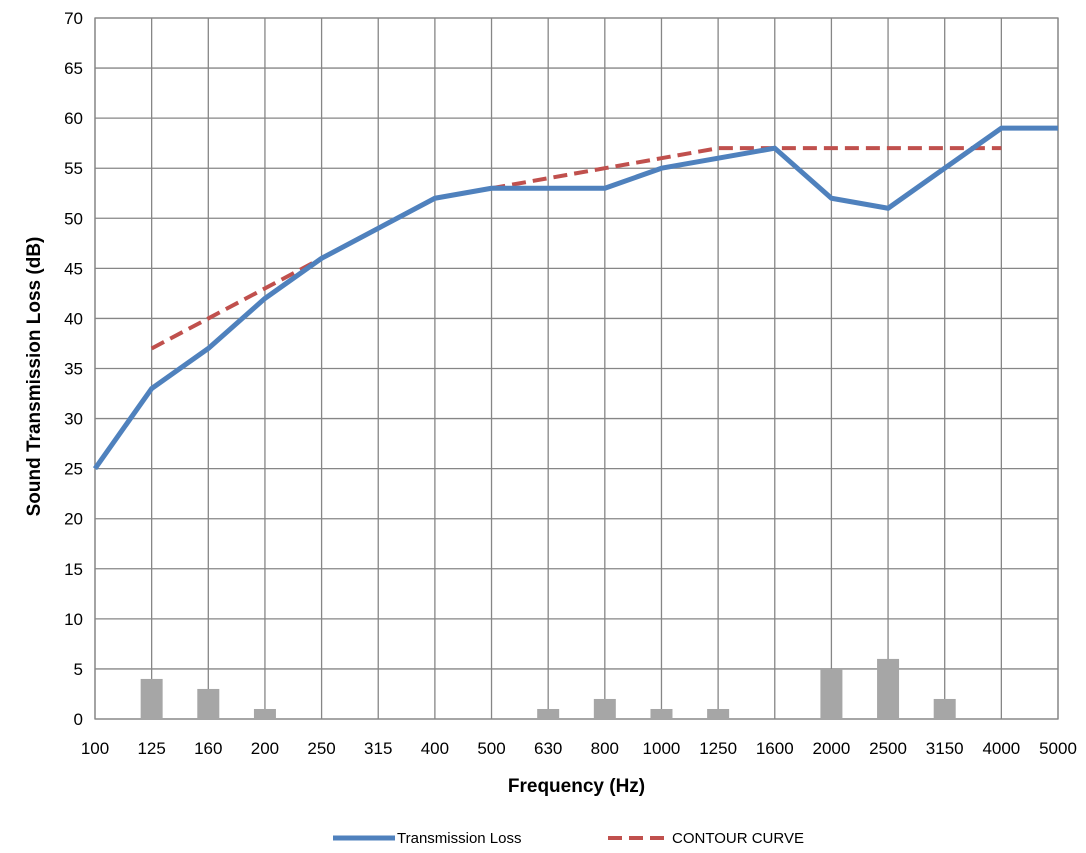 This screenshot has width=1086, height=853. Describe the element at coordinates (73, 419) in the screenshot. I see `y-tick-label: 30` at that location.